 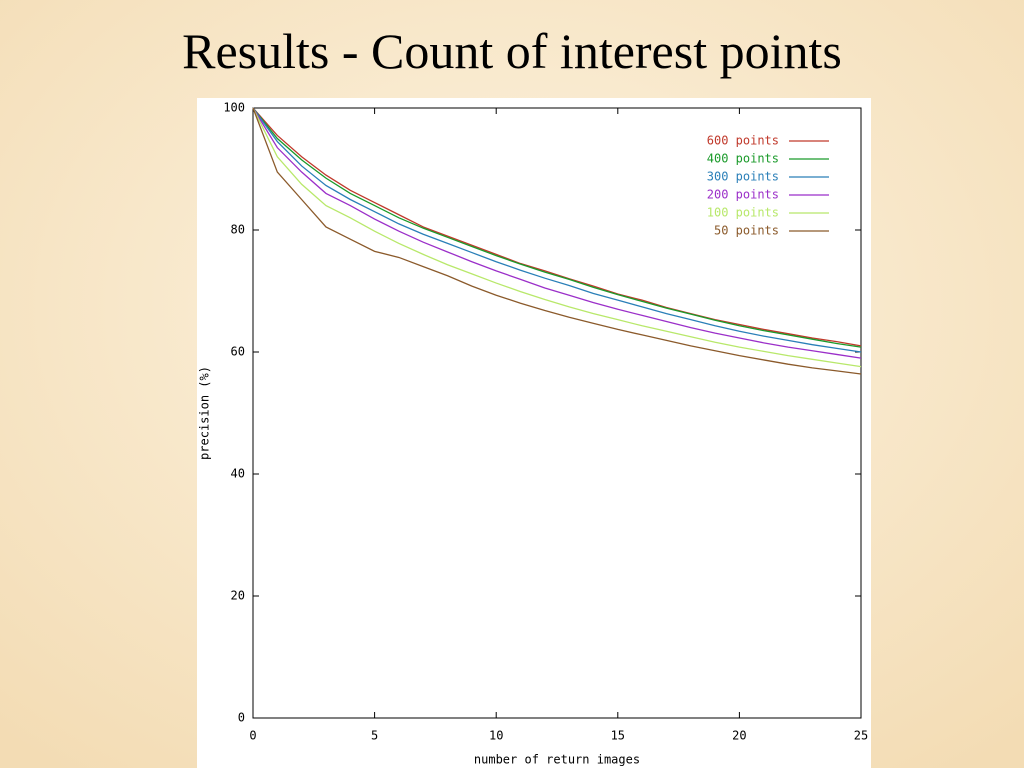 I want to click on legend-label: 300 points, so click(x=743, y=177).